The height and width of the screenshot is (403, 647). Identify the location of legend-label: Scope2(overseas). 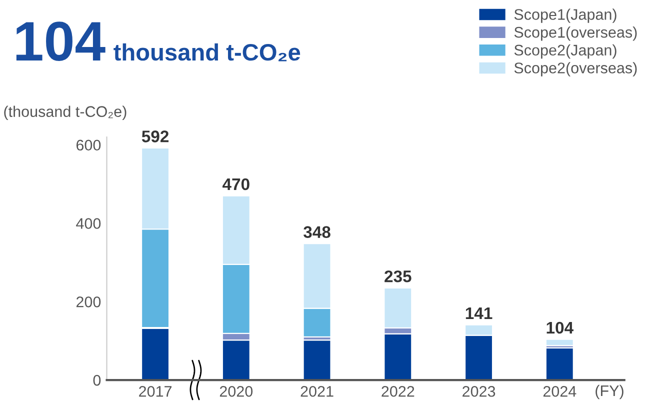
(575, 69).